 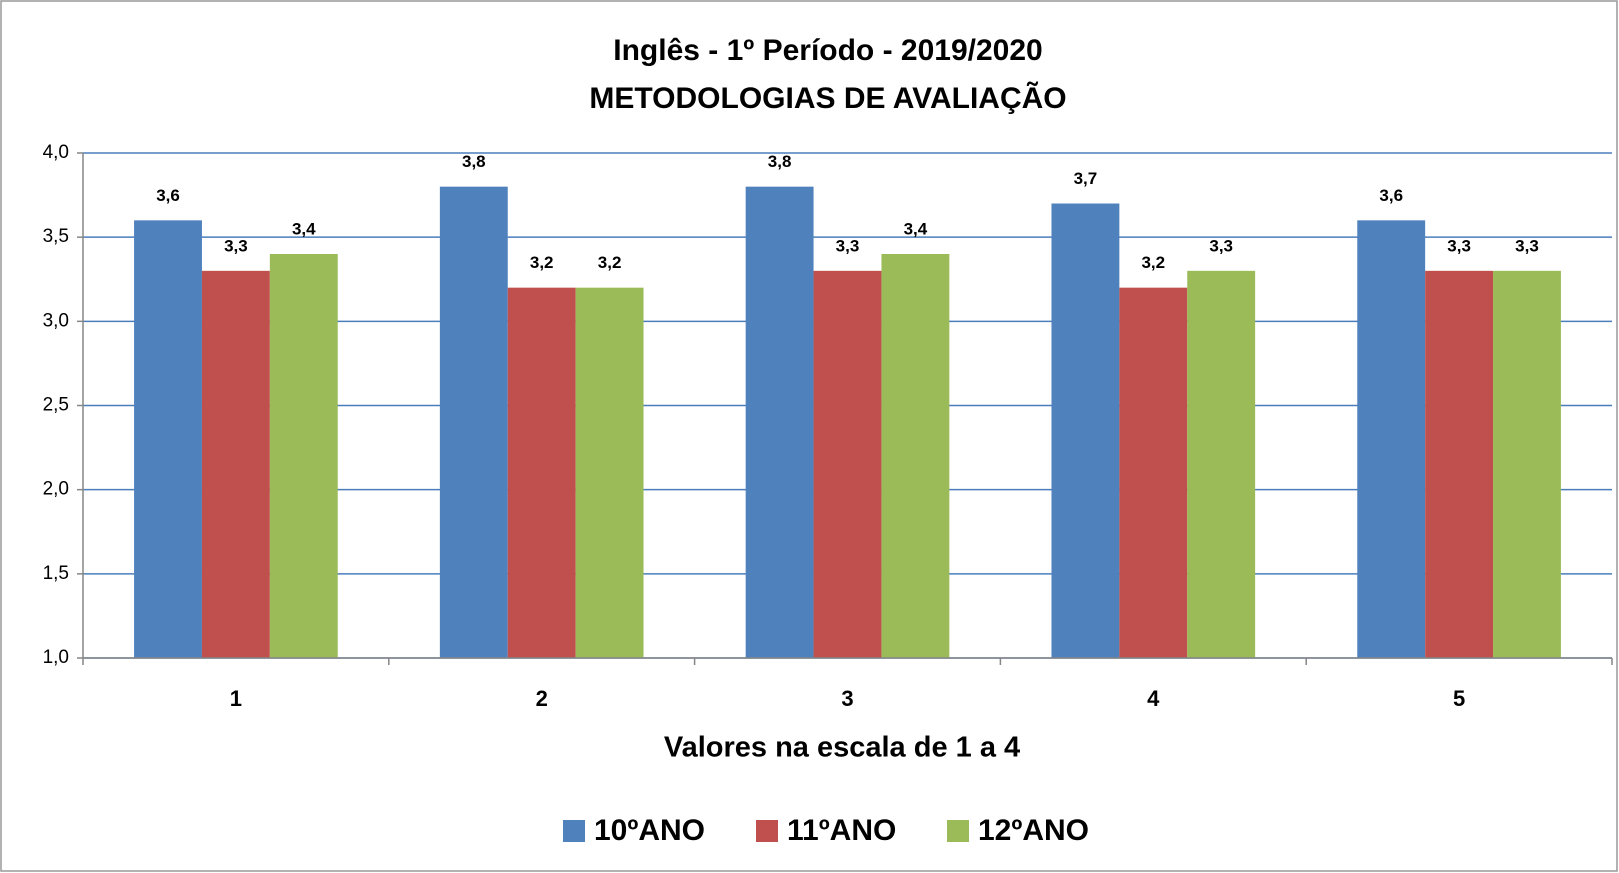 I want to click on y-tick-label: 2,0, so click(x=56, y=489).